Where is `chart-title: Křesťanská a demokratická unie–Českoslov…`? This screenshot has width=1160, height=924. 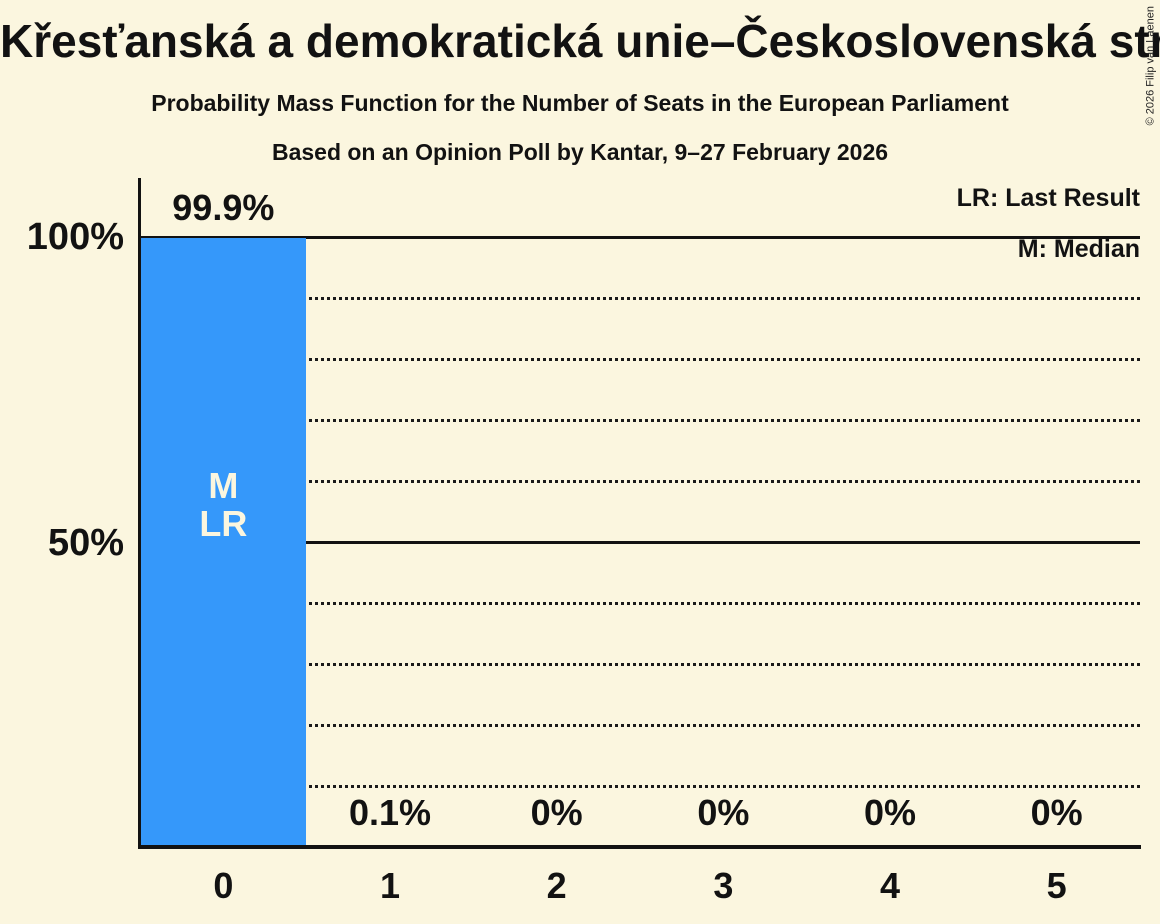 chart-title: Křesťanská a demokratická unie–Českoslov… is located at coordinates (580, 41).